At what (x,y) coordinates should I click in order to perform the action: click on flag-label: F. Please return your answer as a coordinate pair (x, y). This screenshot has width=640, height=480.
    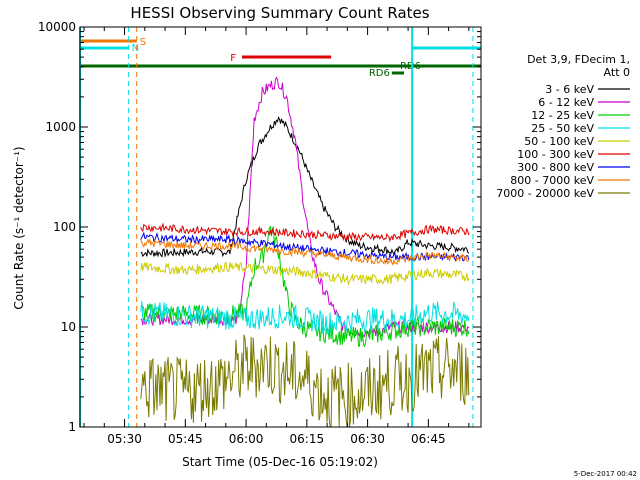
    Looking at the image, I should click on (233, 58).